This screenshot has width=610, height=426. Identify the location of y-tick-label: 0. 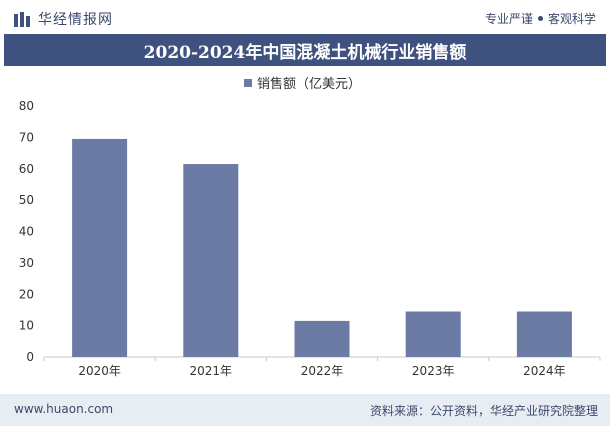
(30, 357).